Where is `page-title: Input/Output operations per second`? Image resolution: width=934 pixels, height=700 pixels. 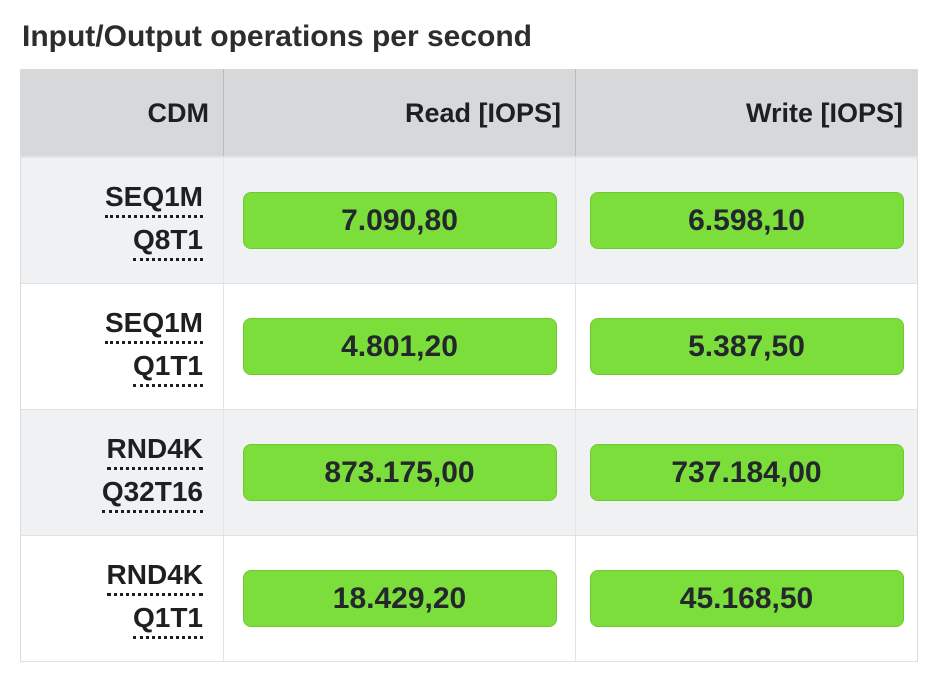
page-title: Input/Output operations per second is located at coordinates (277, 36).